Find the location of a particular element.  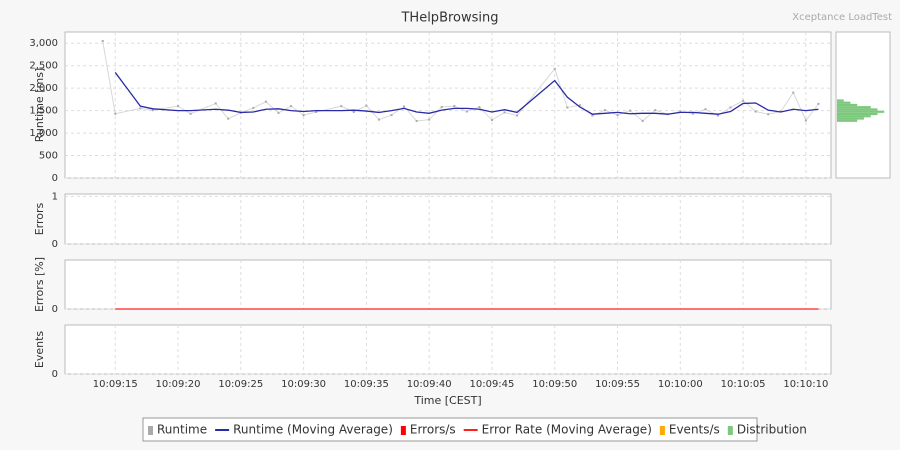

legend-label: Runtime (Moving Average) is located at coordinates (313, 430).